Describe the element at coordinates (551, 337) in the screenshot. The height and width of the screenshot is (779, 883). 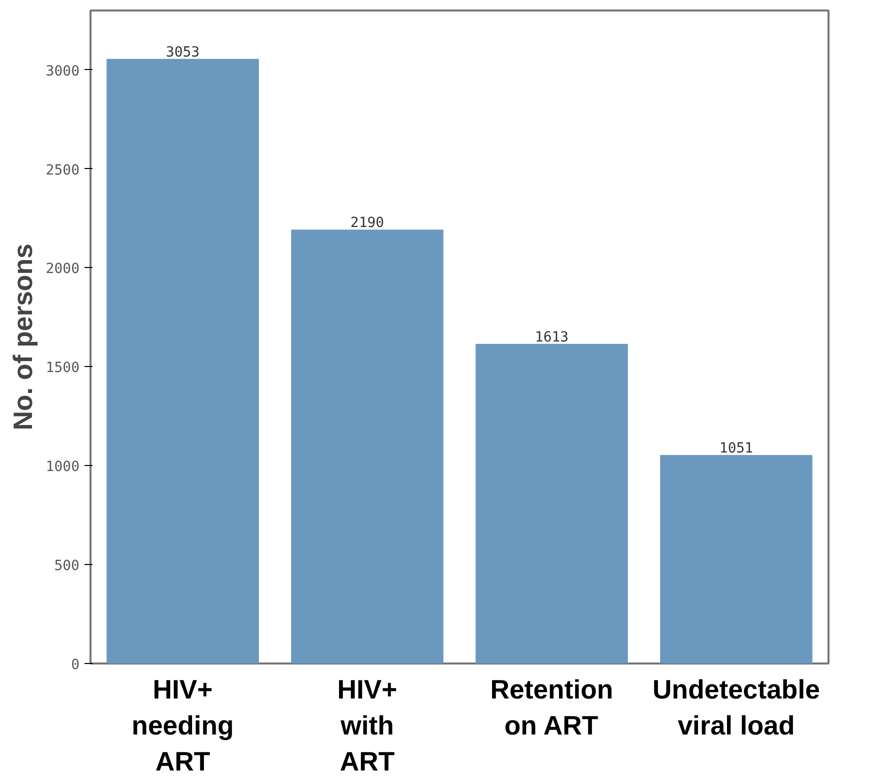
I see `data-label: 1613` at that location.